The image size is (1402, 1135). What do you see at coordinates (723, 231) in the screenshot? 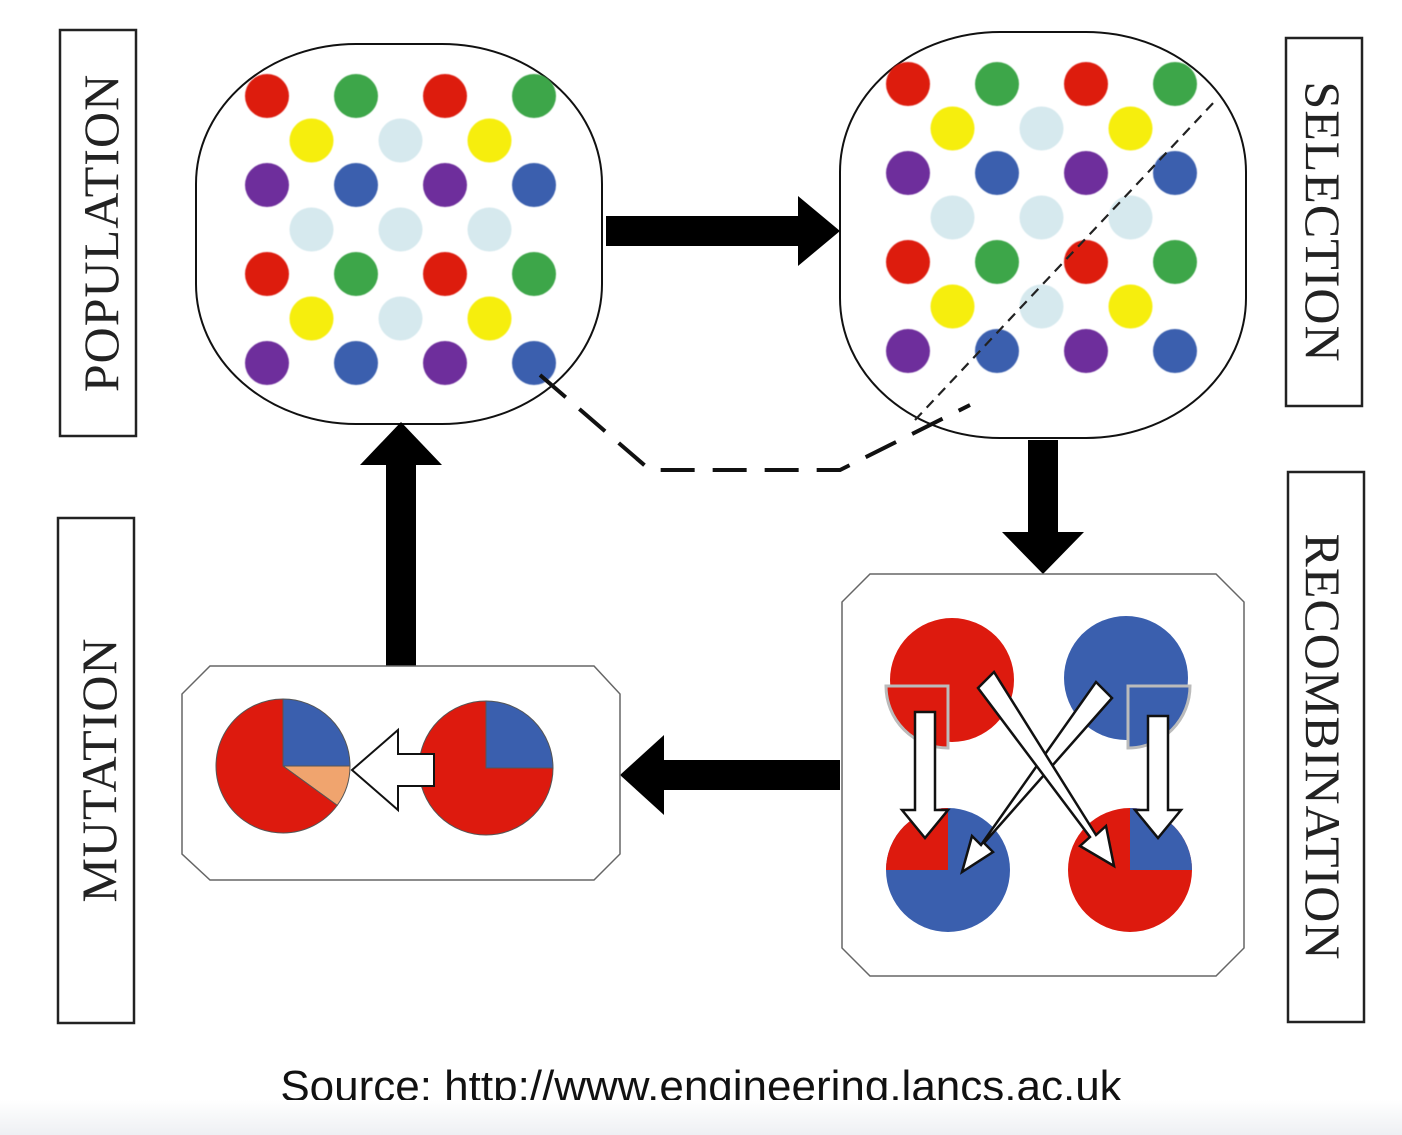
I see `arrow-population-to-selection` at bounding box center [723, 231].